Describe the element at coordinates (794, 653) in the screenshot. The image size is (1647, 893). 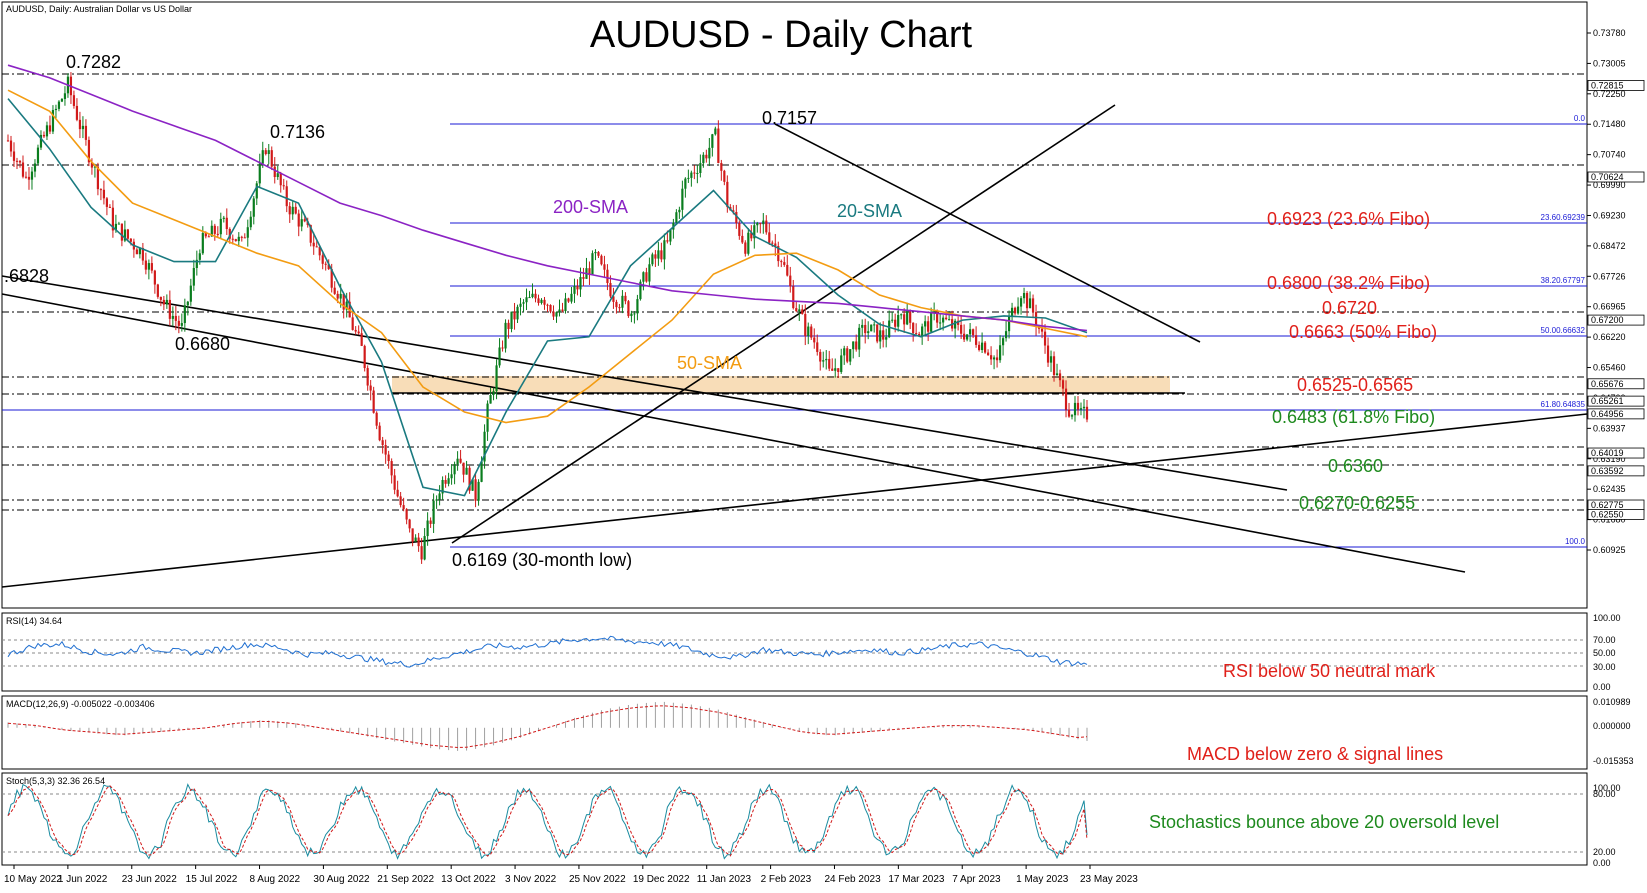
I see `rsi-levels` at that location.